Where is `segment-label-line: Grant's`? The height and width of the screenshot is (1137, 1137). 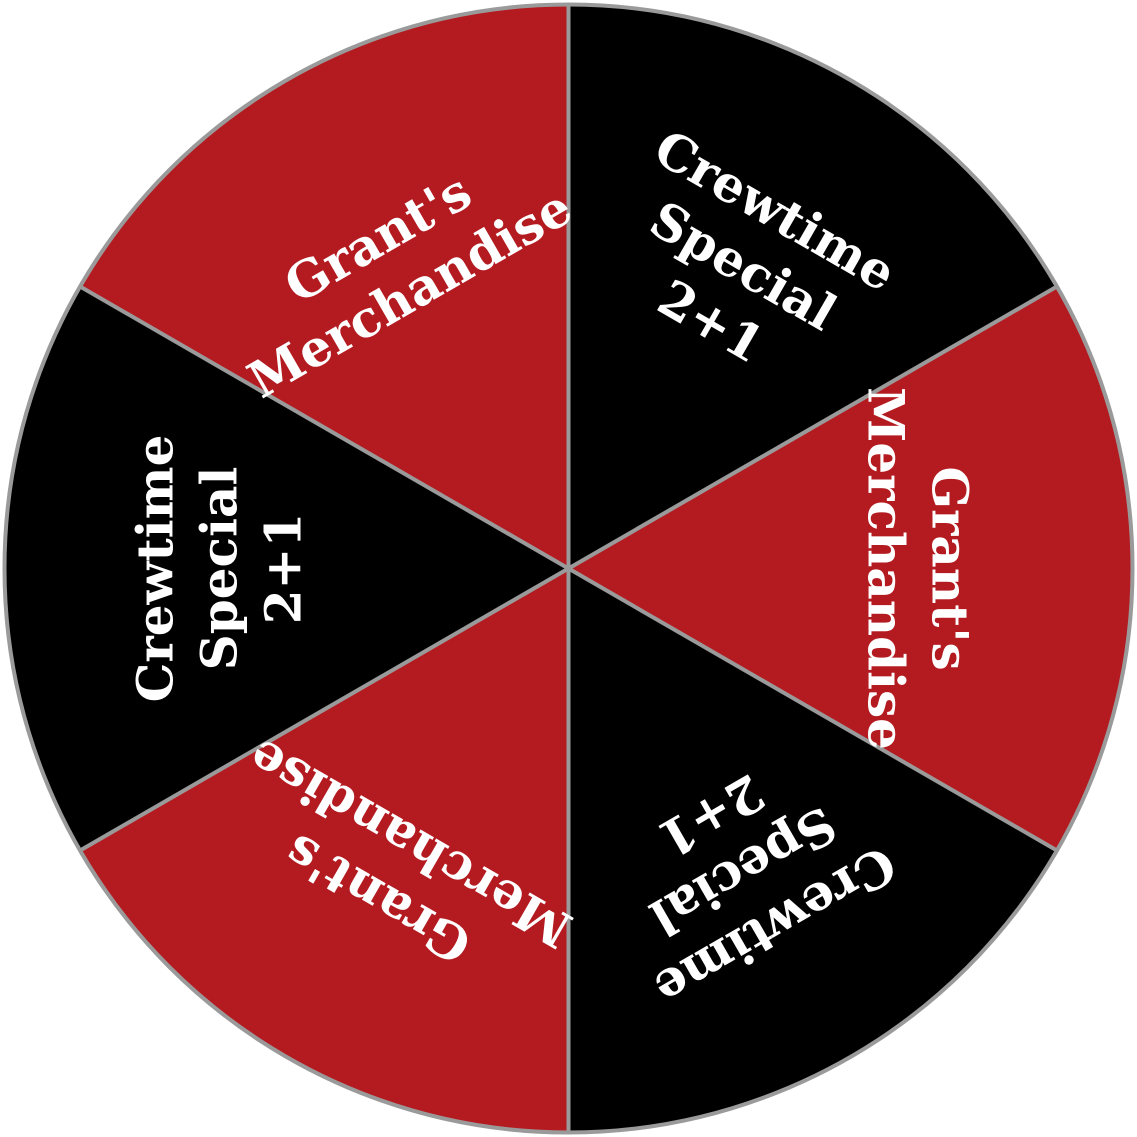
segment-label-line: Grant's is located at coordinates (950, 568).